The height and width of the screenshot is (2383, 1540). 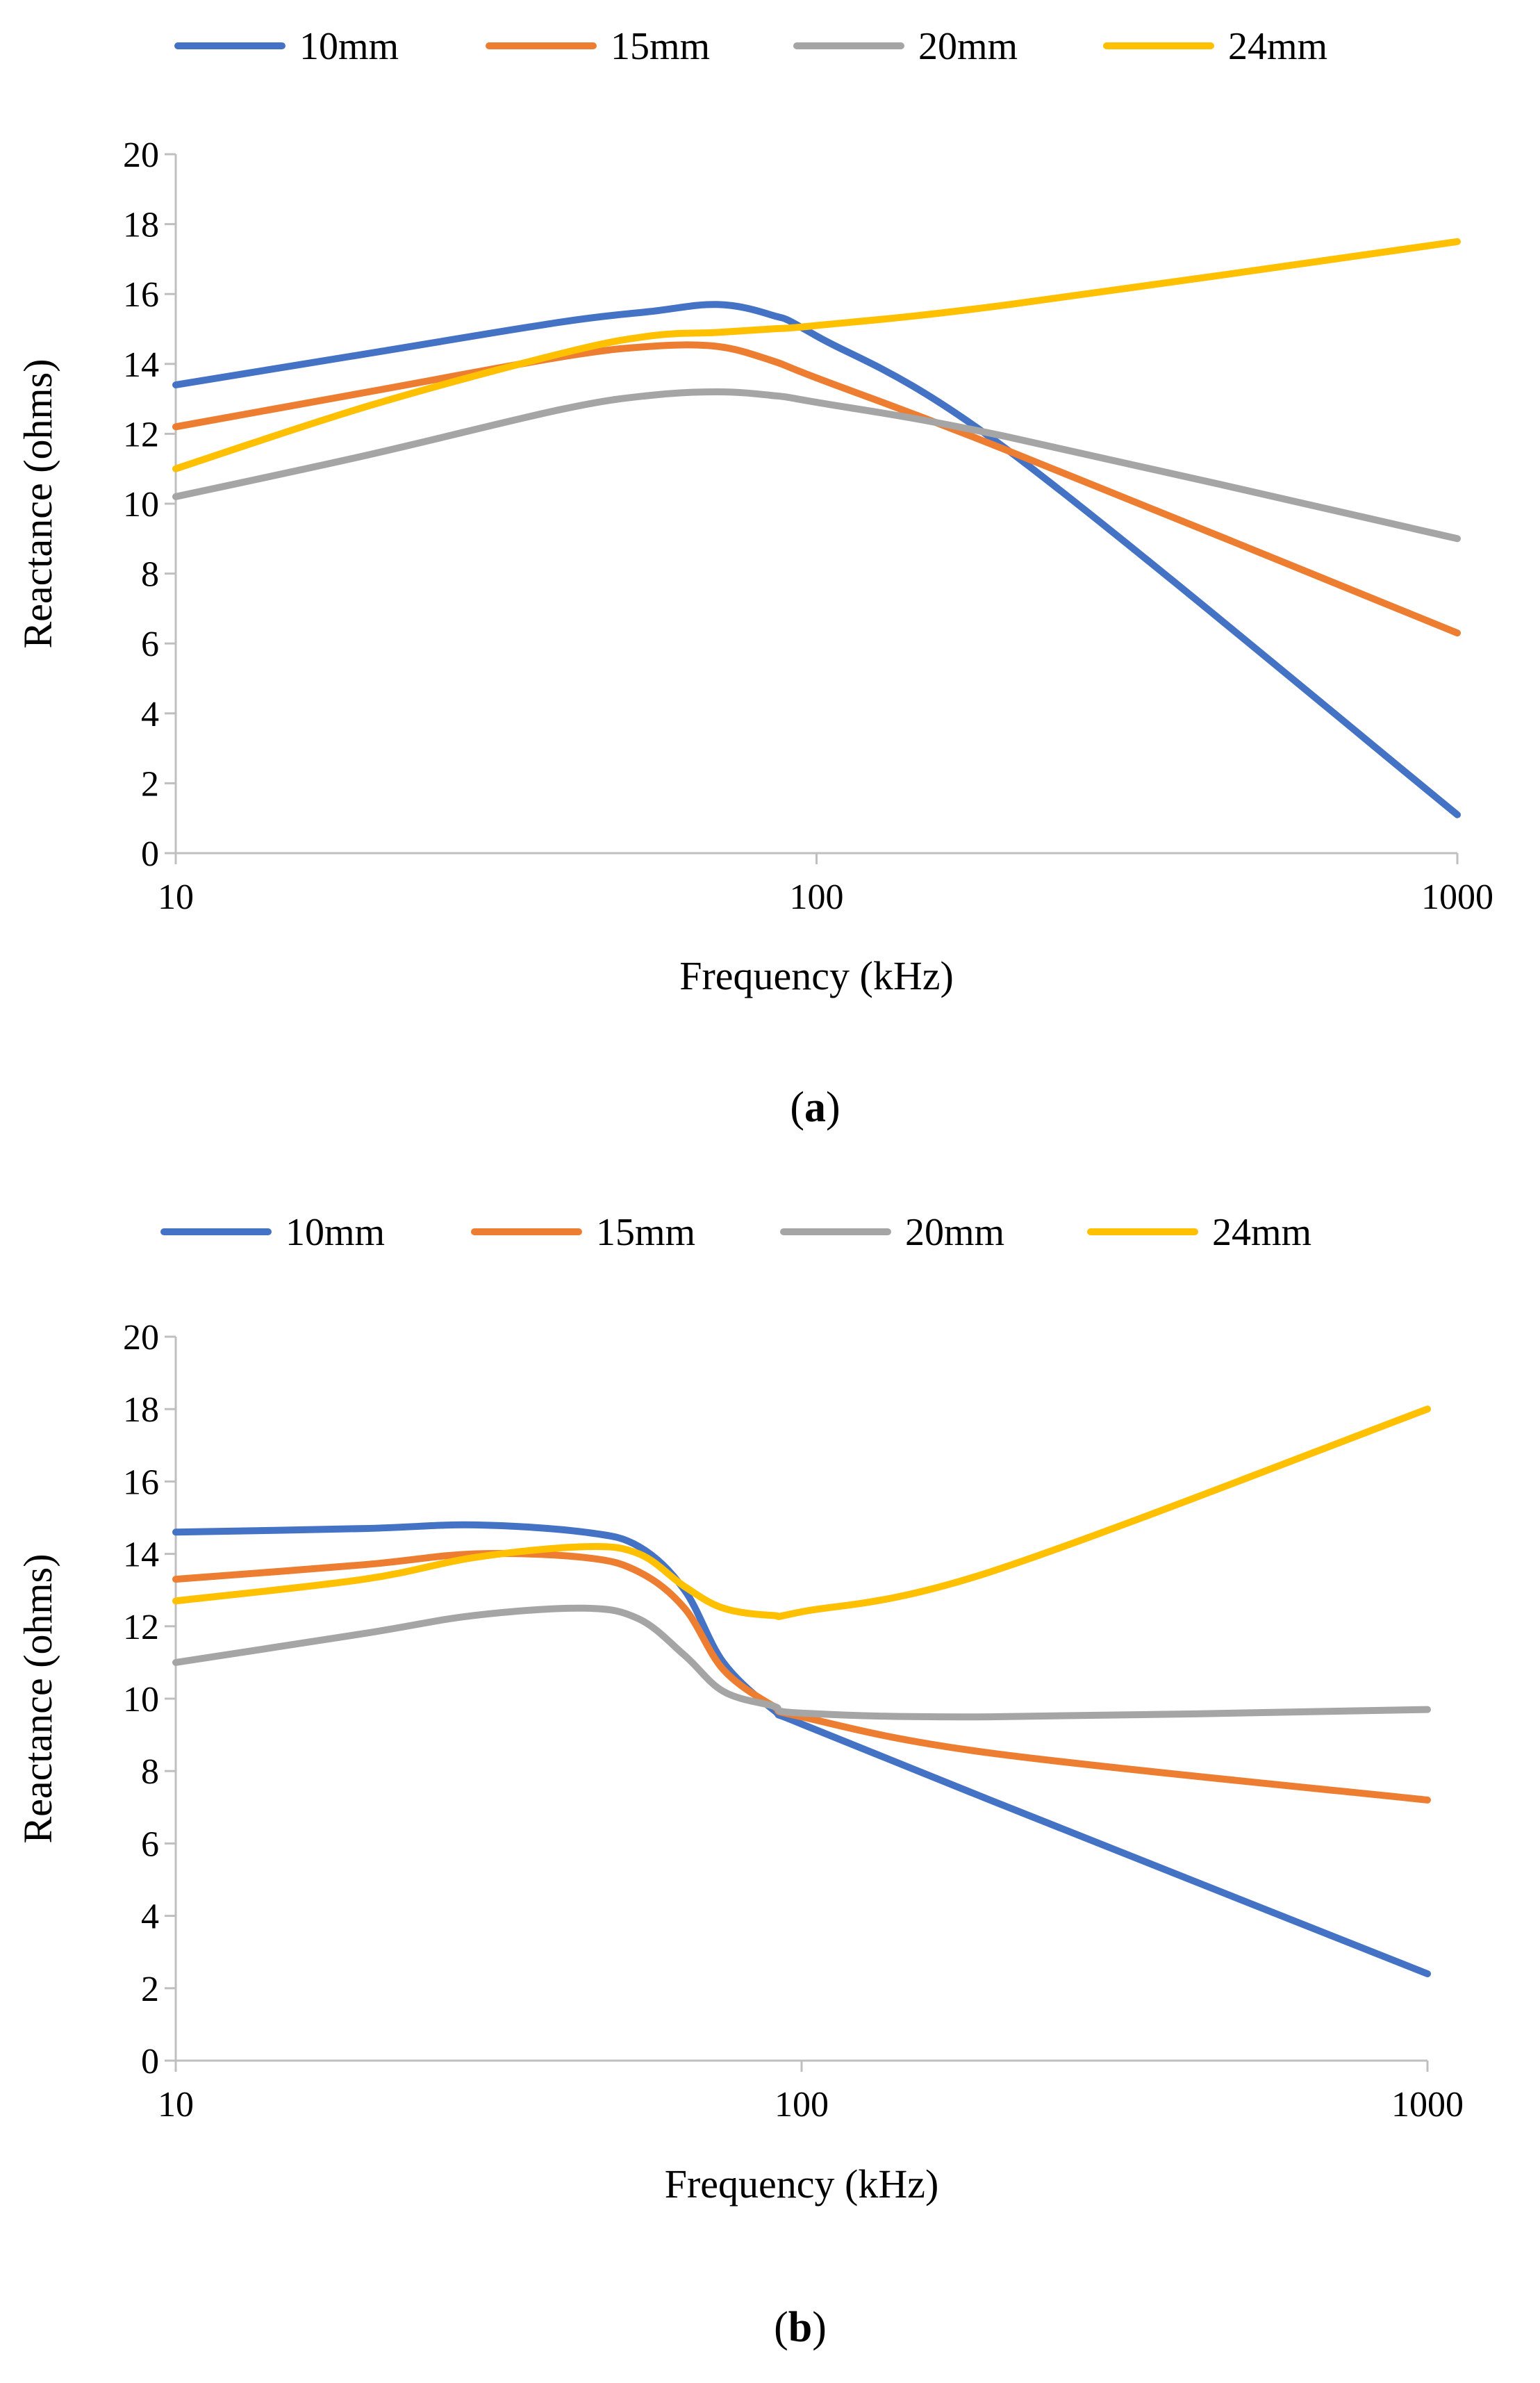 I want to click on x-tick-label-b: 10, so click(x=176, y=2105).